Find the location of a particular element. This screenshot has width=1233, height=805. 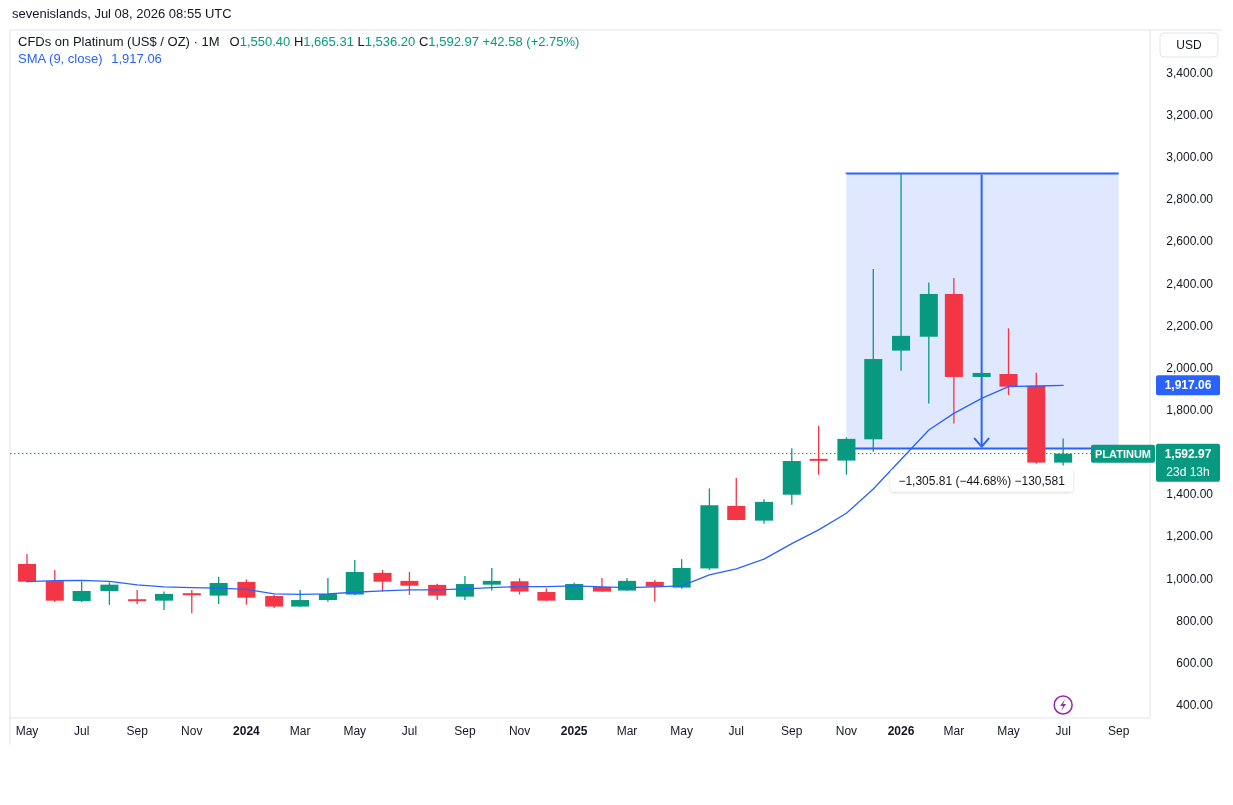

chart-title: CFDs on Platinum (US$ / OZ) · 1M is located at coordinates (119, 41).